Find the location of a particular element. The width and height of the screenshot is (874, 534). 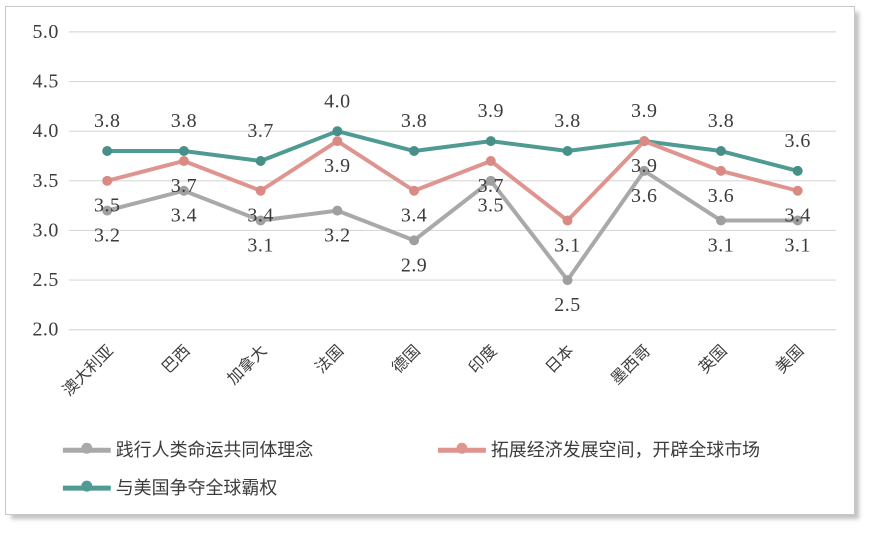

y-axis-tick-label: 2.5 is located at coordinates (45, 280).